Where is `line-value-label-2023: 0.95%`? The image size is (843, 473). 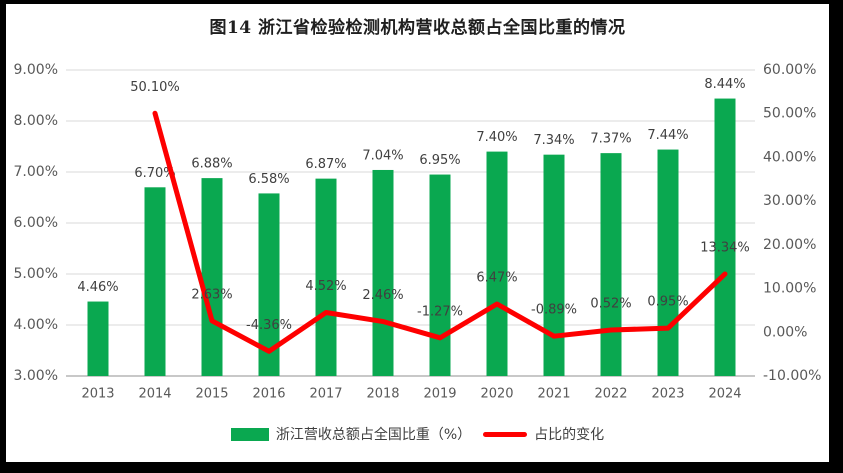
line-value-label-2023: 0.95% is located at coordinates (667, 302).